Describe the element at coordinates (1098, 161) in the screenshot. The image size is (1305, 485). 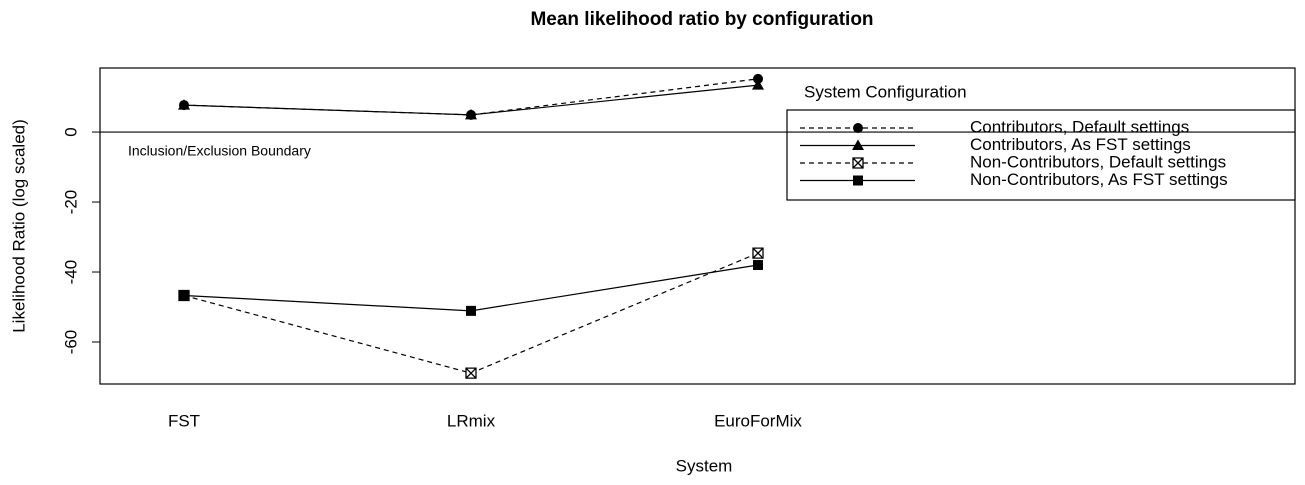
I see `legend-label: Non-Contributors, Default settings` at that location.